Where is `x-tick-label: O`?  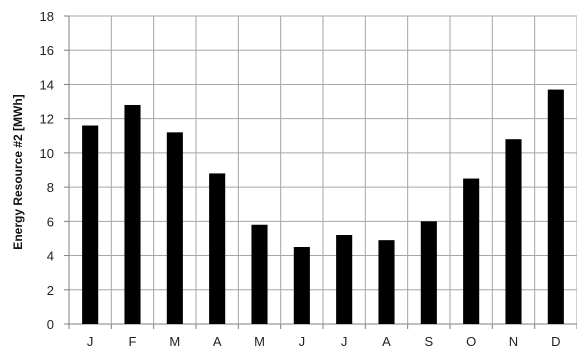
x-tick-label: O is located at coordinates (471, 341).